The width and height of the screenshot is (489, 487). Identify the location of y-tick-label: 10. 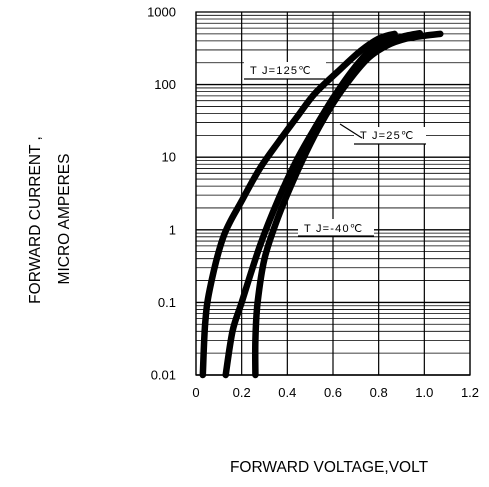
(169, 157).